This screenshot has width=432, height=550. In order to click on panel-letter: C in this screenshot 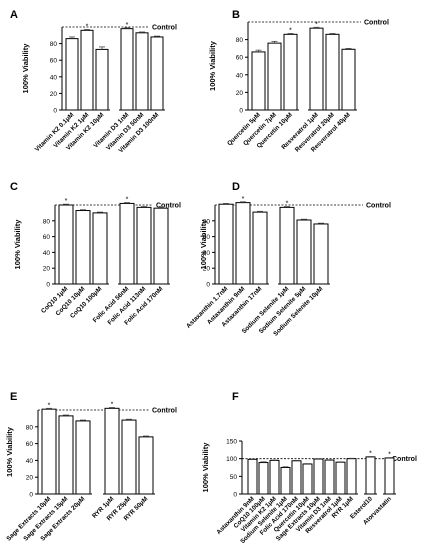, I will do `click(14, 187)`.